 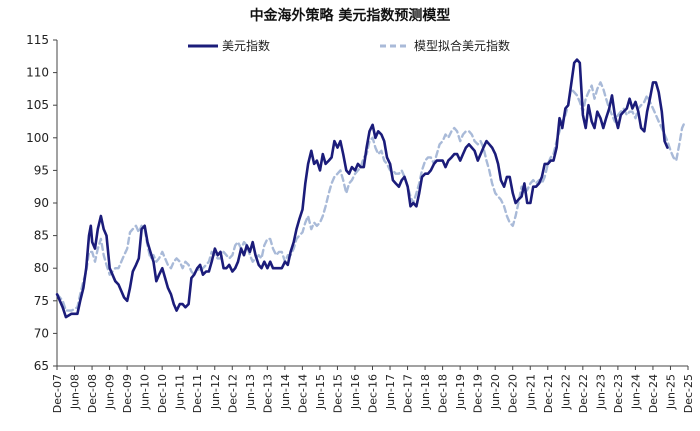 What do you see at coordinates (127, 393) in the screenshot?
I see `x-tick-label: Dec-09` at bounding box center [127, 393].